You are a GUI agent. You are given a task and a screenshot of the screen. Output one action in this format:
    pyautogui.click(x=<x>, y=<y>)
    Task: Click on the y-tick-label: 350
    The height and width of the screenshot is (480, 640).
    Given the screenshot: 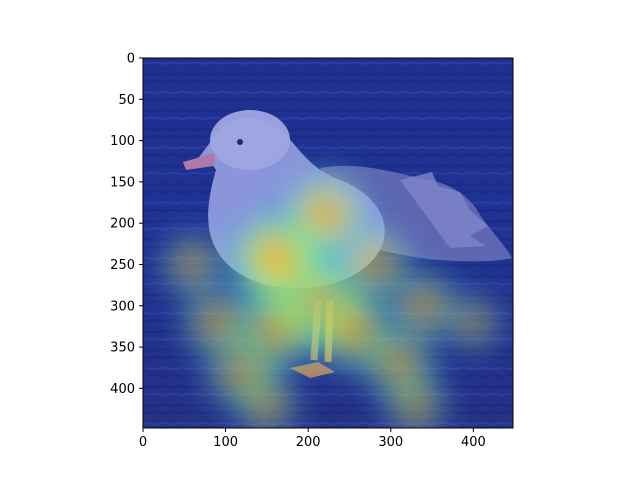 What is the action you would take?
    pyautogui.click(x=122, y=348)
    